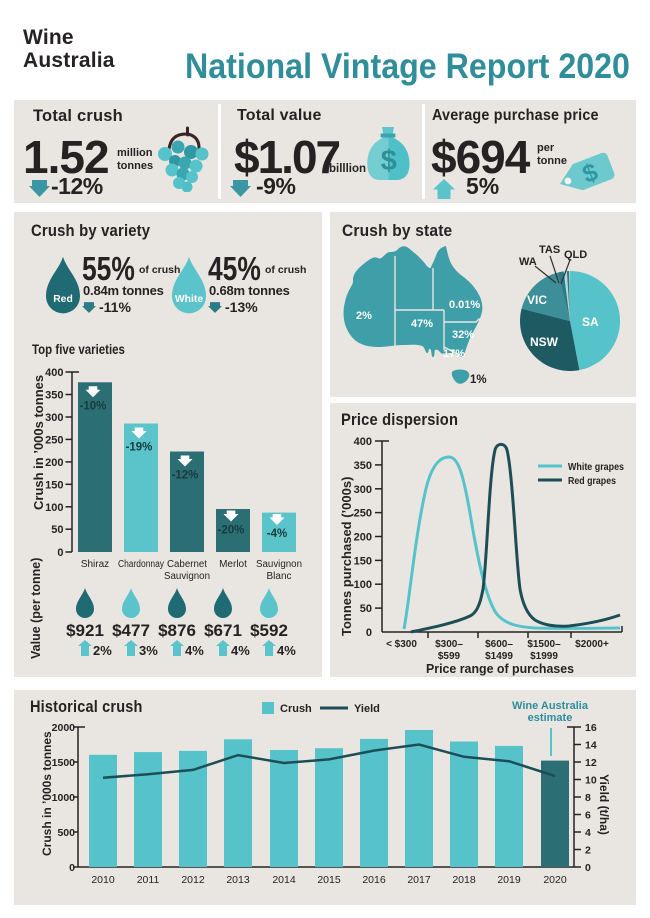 The height and width of the screenshot is (918, 650). What do you see at coordinates (454, 354) in the screenshot?
I see `svg-text: 17%` at bounding box center [454, 354].